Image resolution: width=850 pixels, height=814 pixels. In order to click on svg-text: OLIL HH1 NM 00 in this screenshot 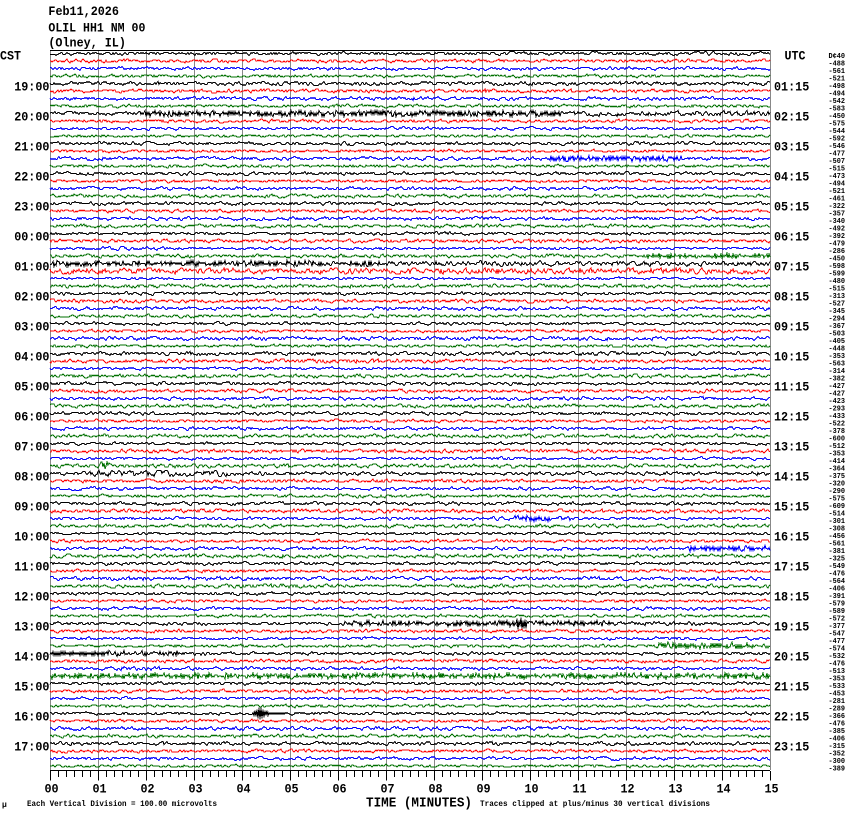, I will do `click(96, 28)`.